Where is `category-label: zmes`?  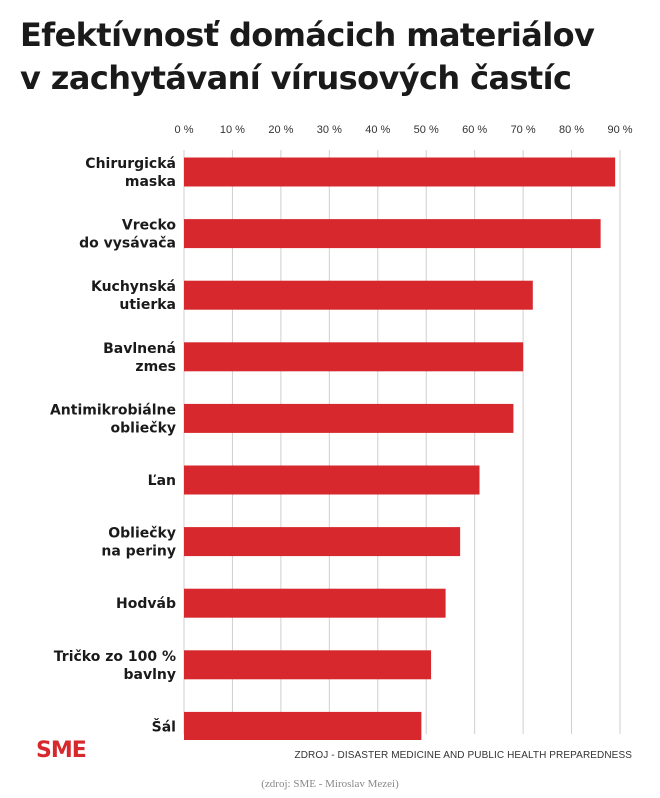 category-label: zmes is located at coordinates (155, 367).